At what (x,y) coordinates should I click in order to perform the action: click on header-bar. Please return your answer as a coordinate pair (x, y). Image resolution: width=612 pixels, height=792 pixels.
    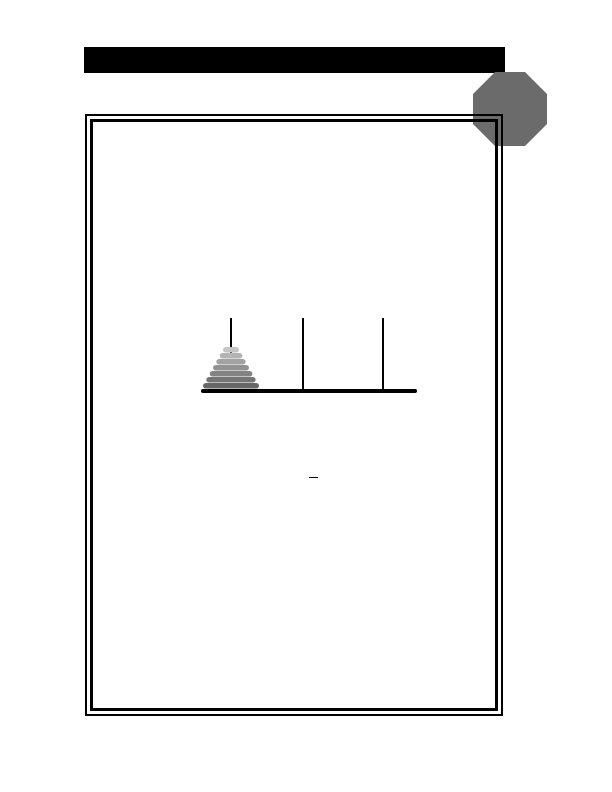
    Looking at the image, I should click on (294, 60).